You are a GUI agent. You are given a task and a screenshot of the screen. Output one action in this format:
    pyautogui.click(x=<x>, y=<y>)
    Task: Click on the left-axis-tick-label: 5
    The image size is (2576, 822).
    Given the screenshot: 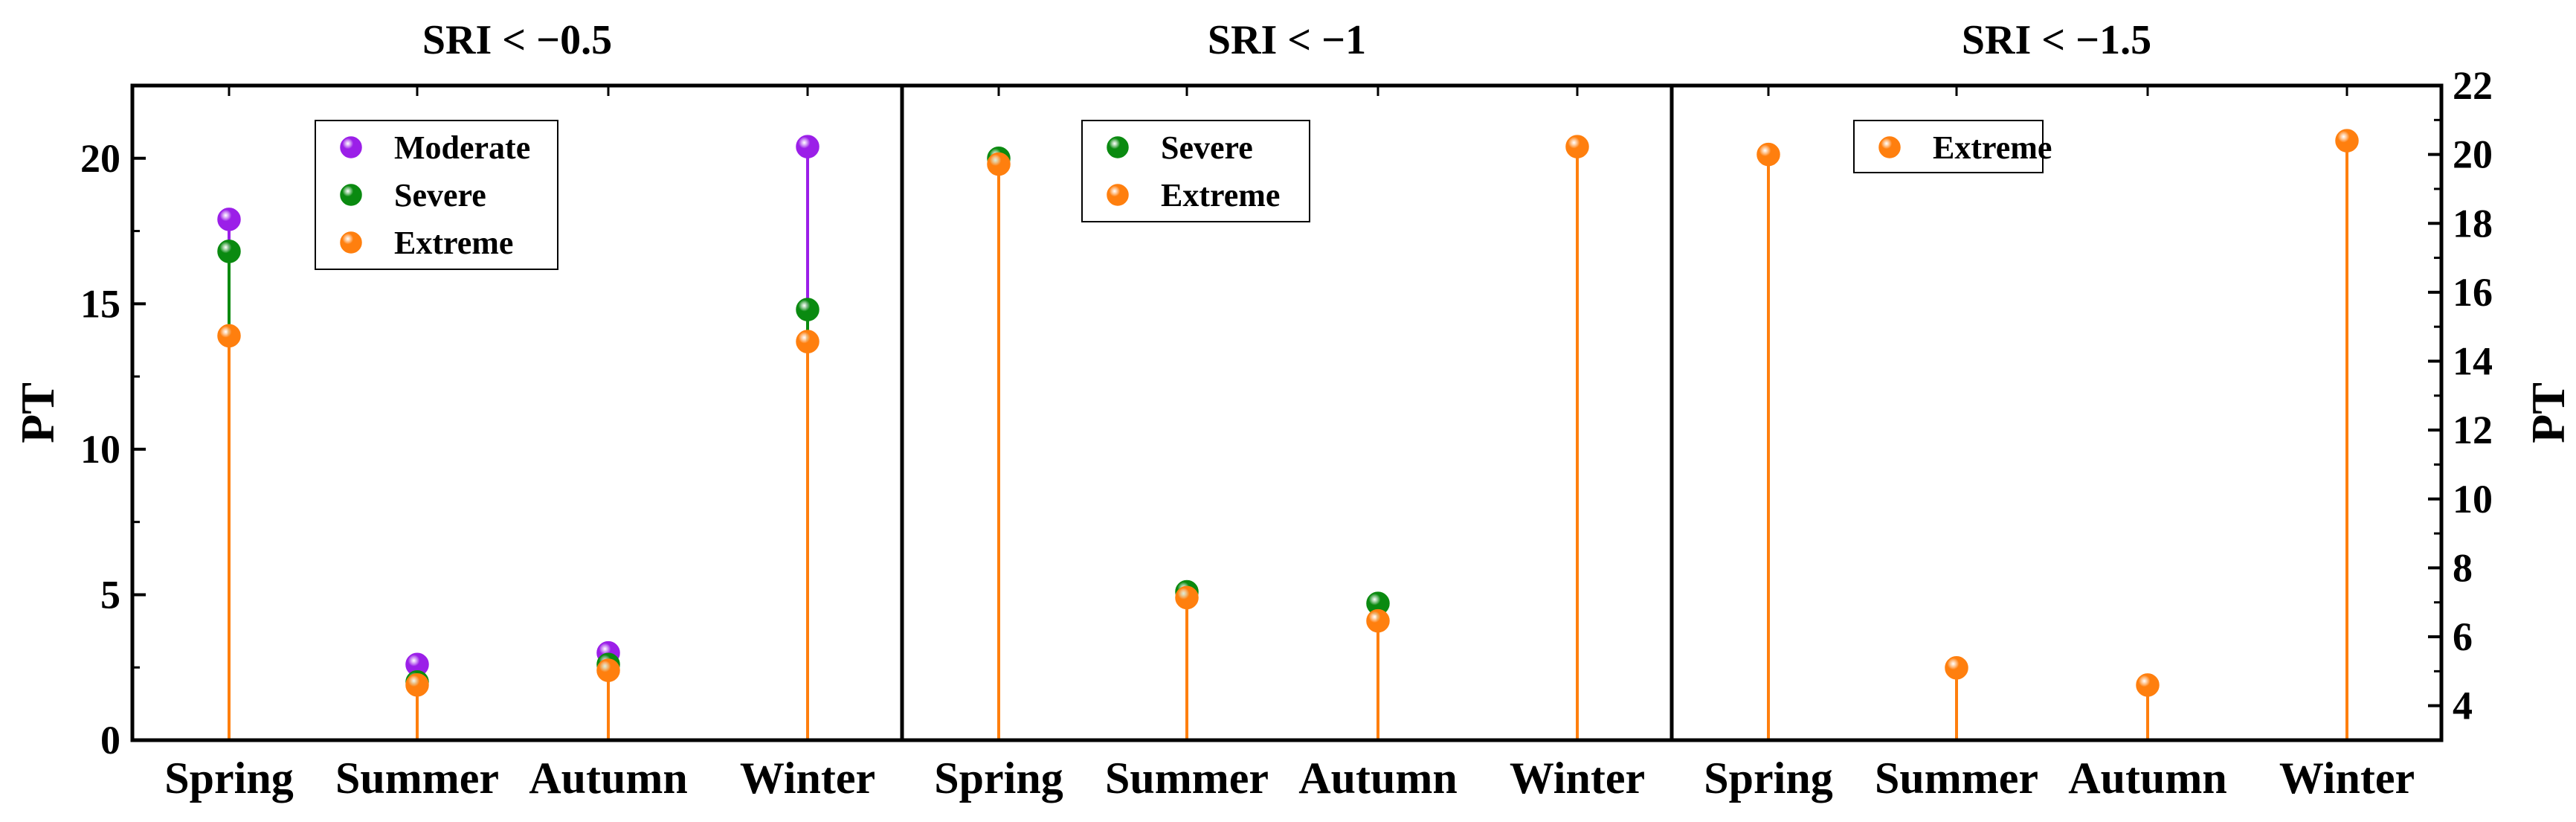 What is the action you would take?
    pyautogui.click(x=110, y=594)
    